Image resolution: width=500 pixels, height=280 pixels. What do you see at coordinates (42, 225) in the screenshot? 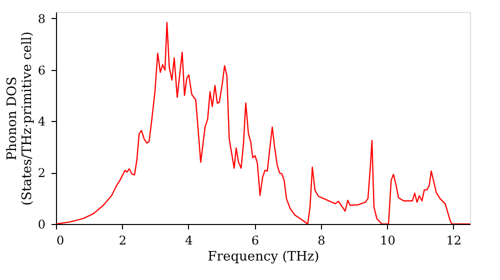
I see `y-tick-label: 0` at bounding box center [42, 225].